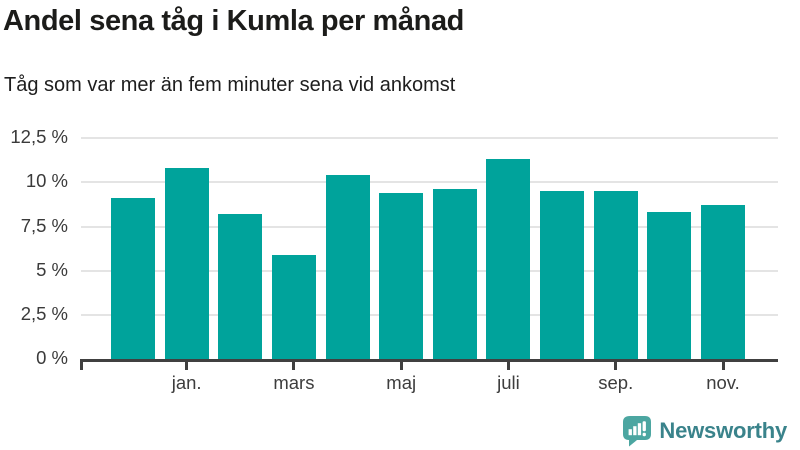 The width and height of the screenshot is (800, 450). I want to click on x-axis-tick-label: mars, so click(294, 382).